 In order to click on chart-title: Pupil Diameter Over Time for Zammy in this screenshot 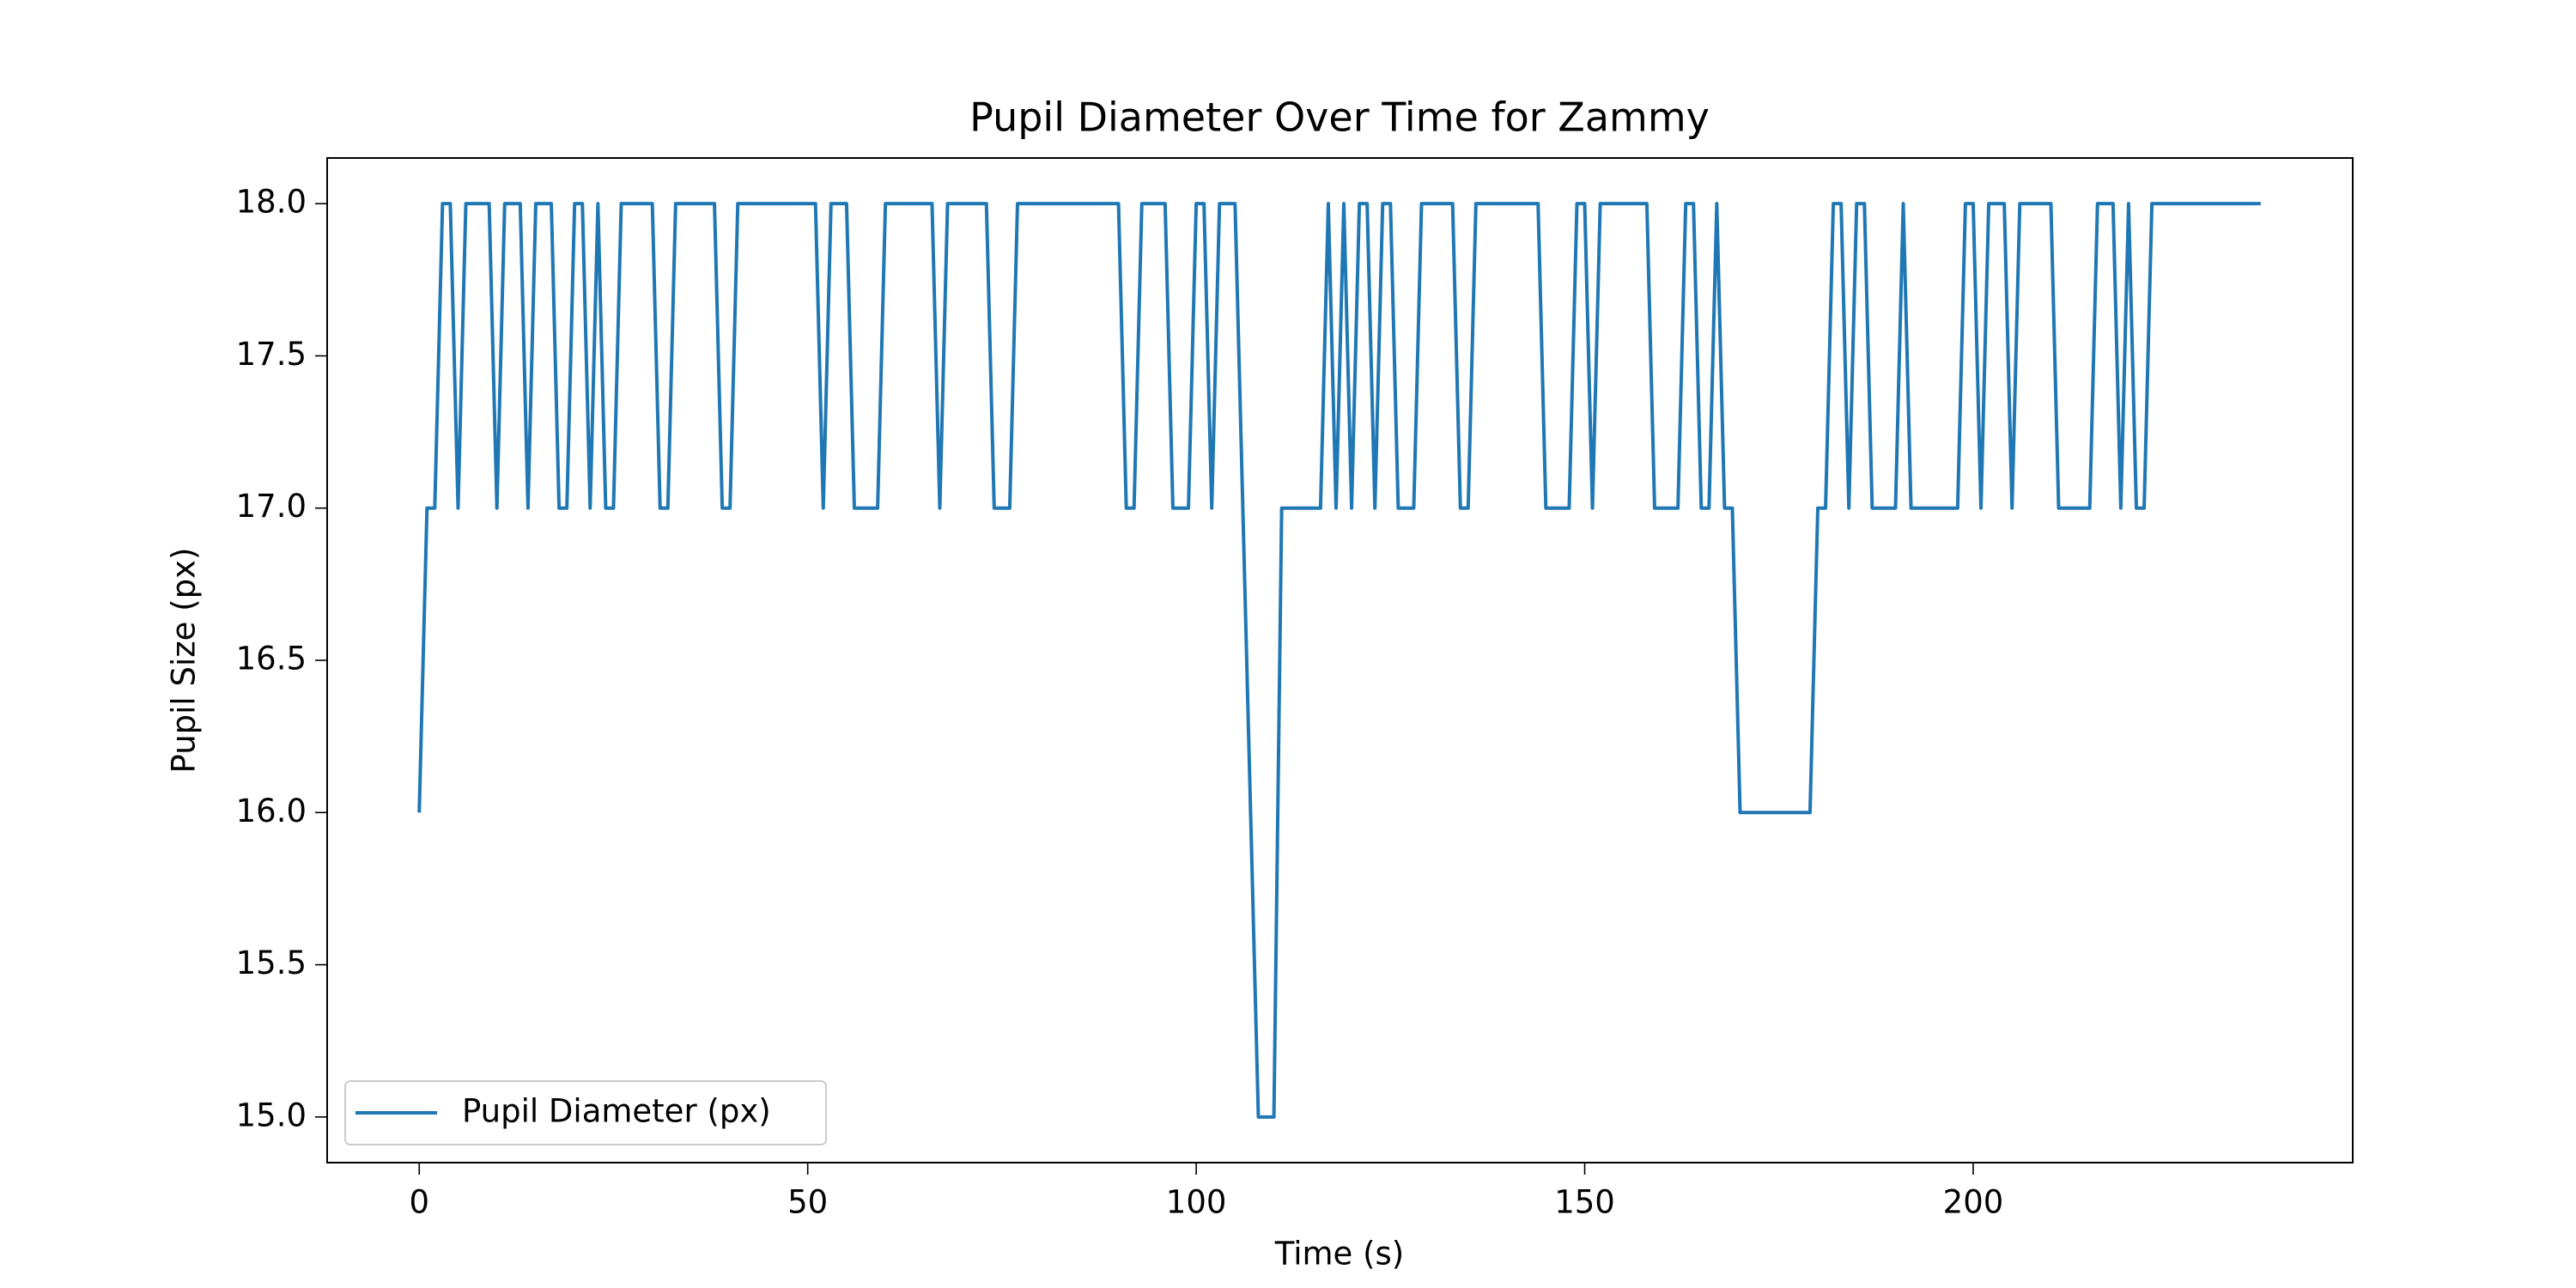, I will do `click(1339, 117)`.